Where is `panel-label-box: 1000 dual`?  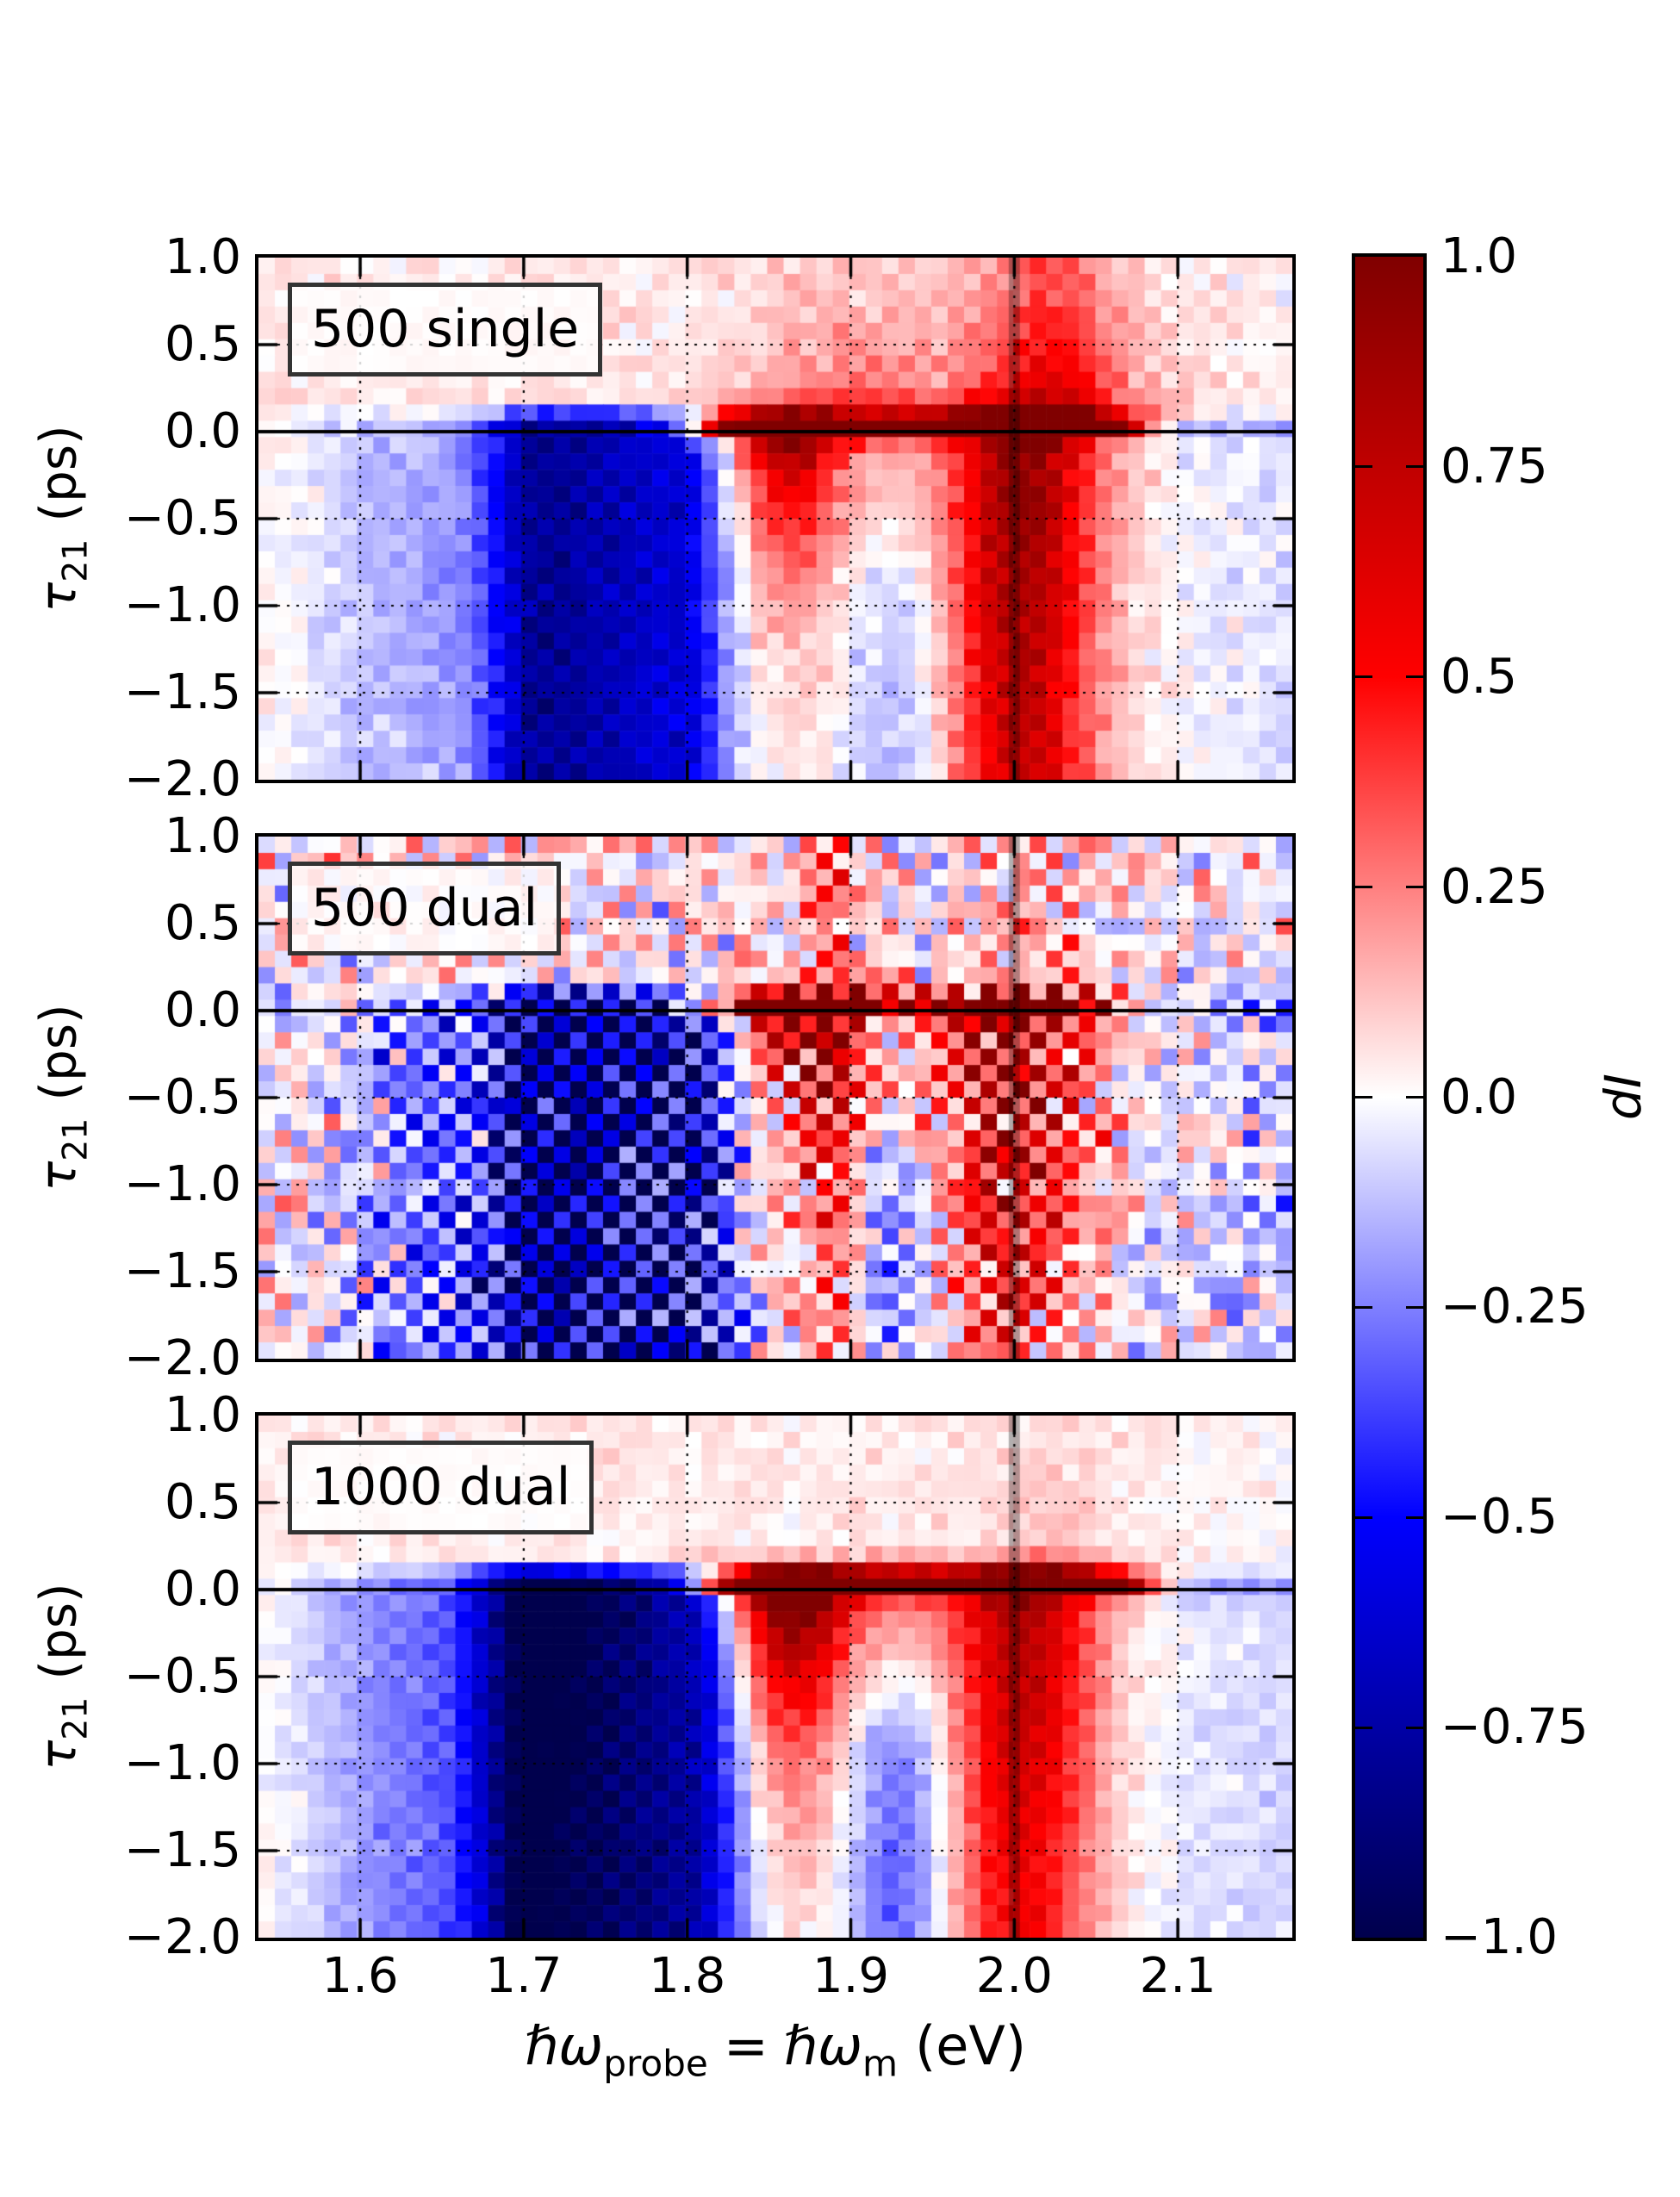 panel-label-box: 1000 dual is located at coordinates (441, 1487).